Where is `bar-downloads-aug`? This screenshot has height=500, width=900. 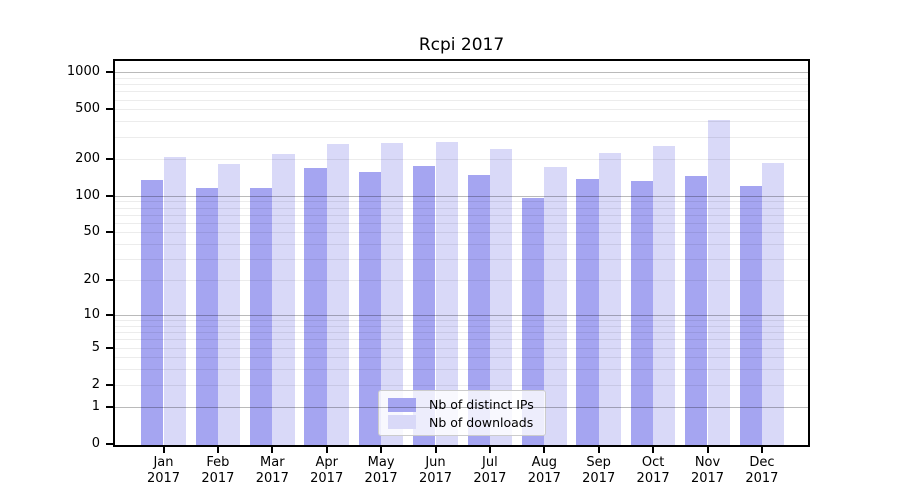
bar-downloads-aug is located at coordinates (555, 307).